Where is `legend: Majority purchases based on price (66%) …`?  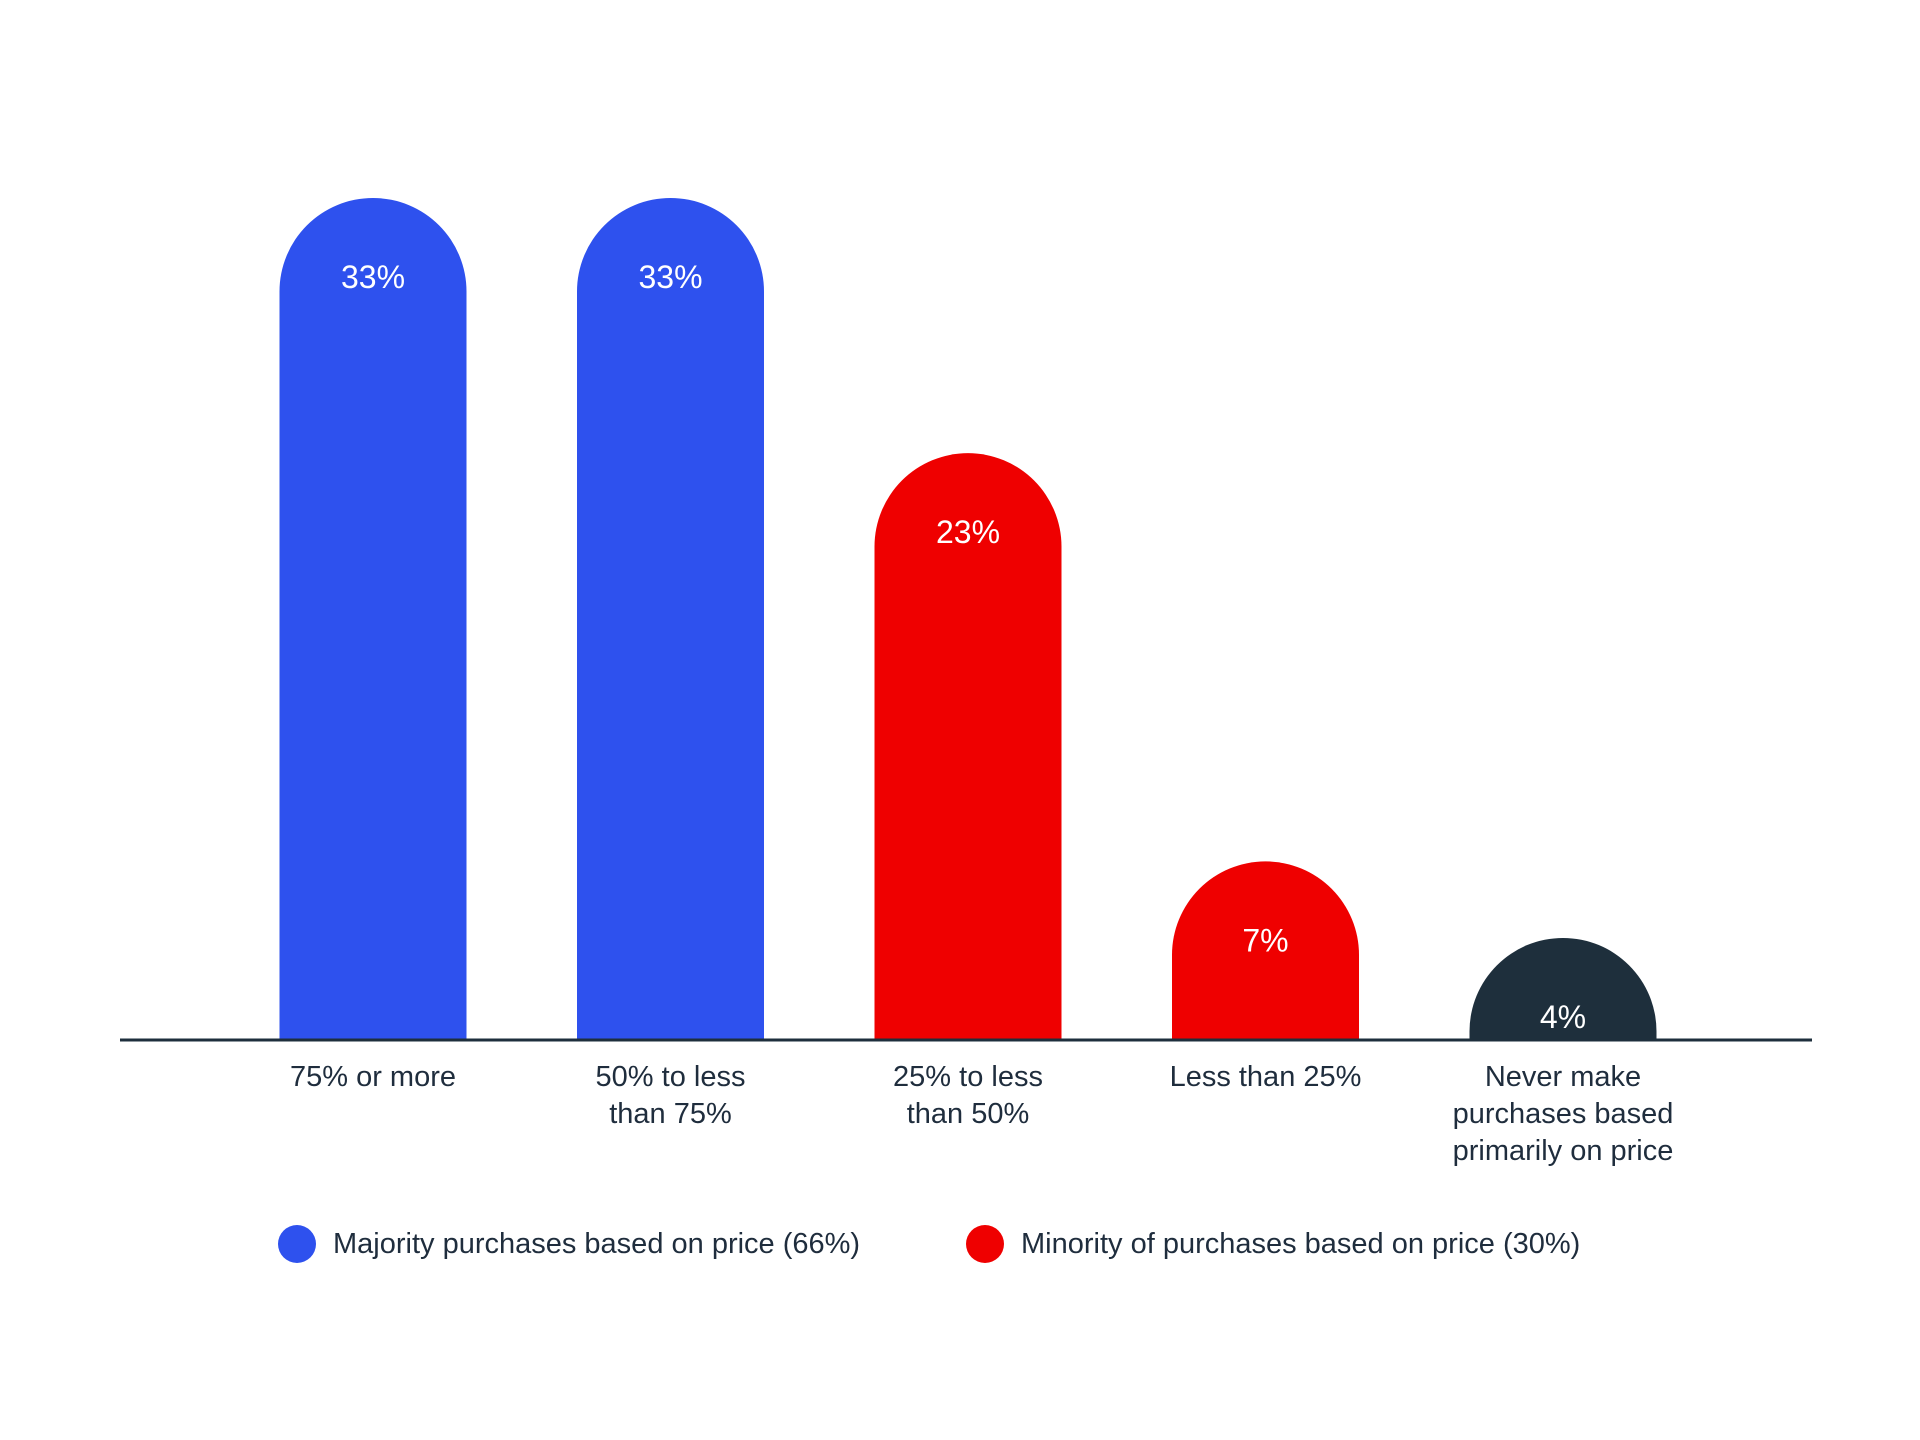
legend: Majority purchases based on price (66%) … is located at coordinates (960, 1244).